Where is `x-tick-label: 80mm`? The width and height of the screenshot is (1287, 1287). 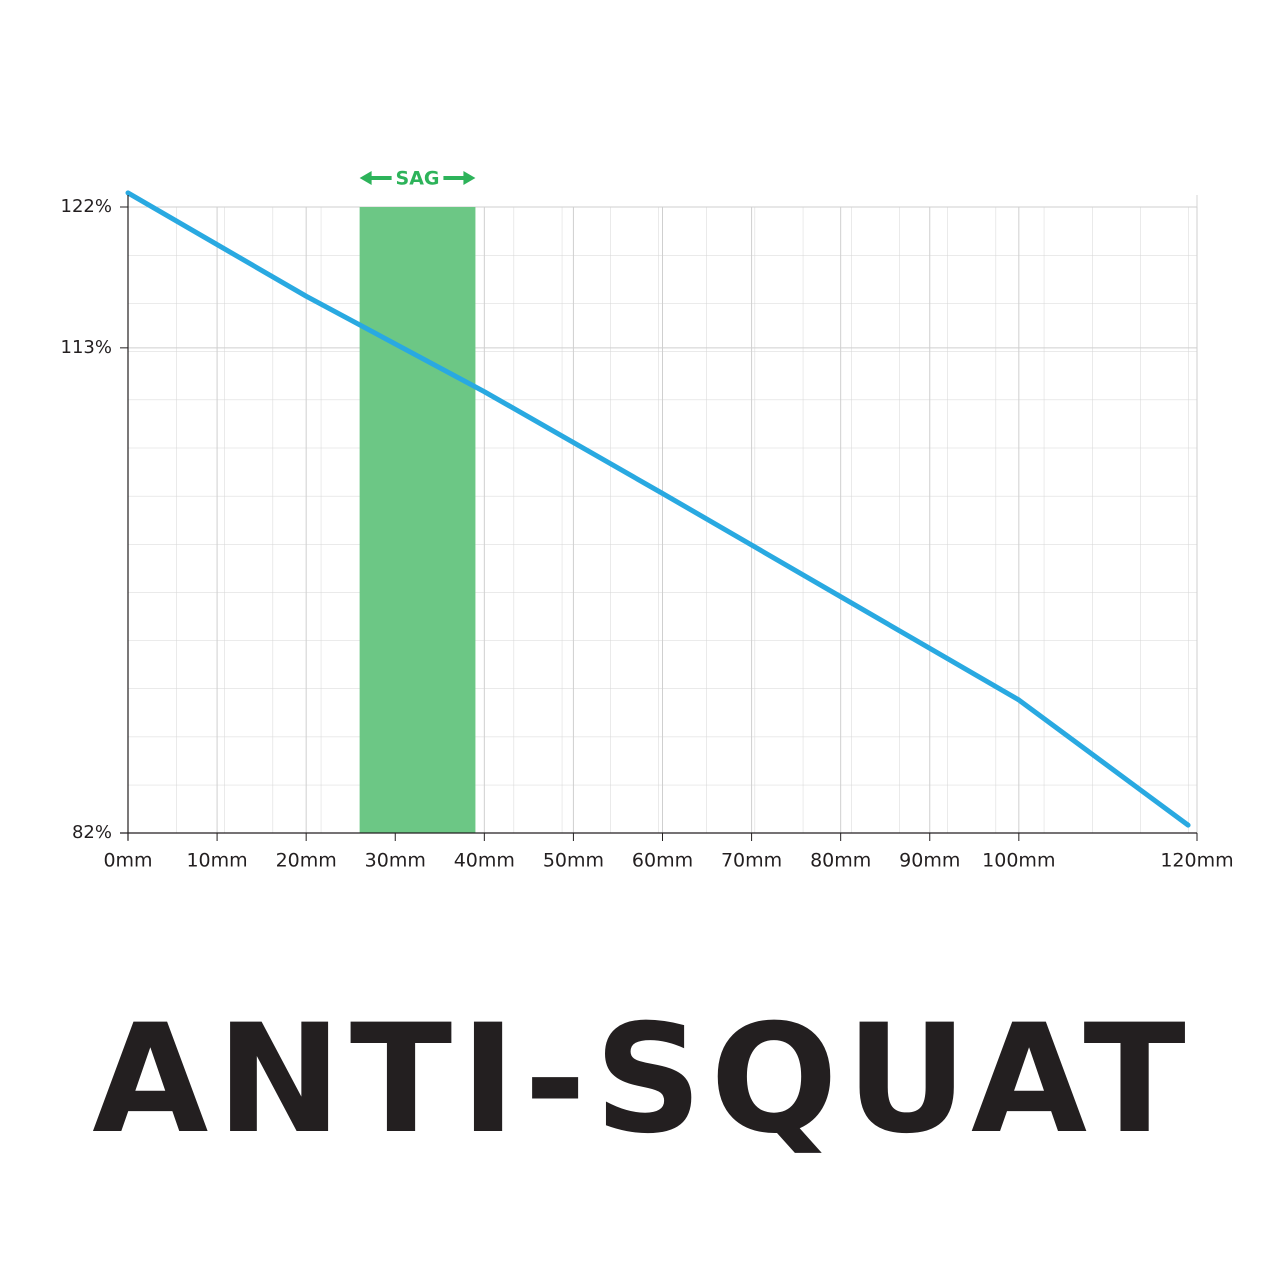
x-tick-label: 80mm is located at coordinates (840, 861).